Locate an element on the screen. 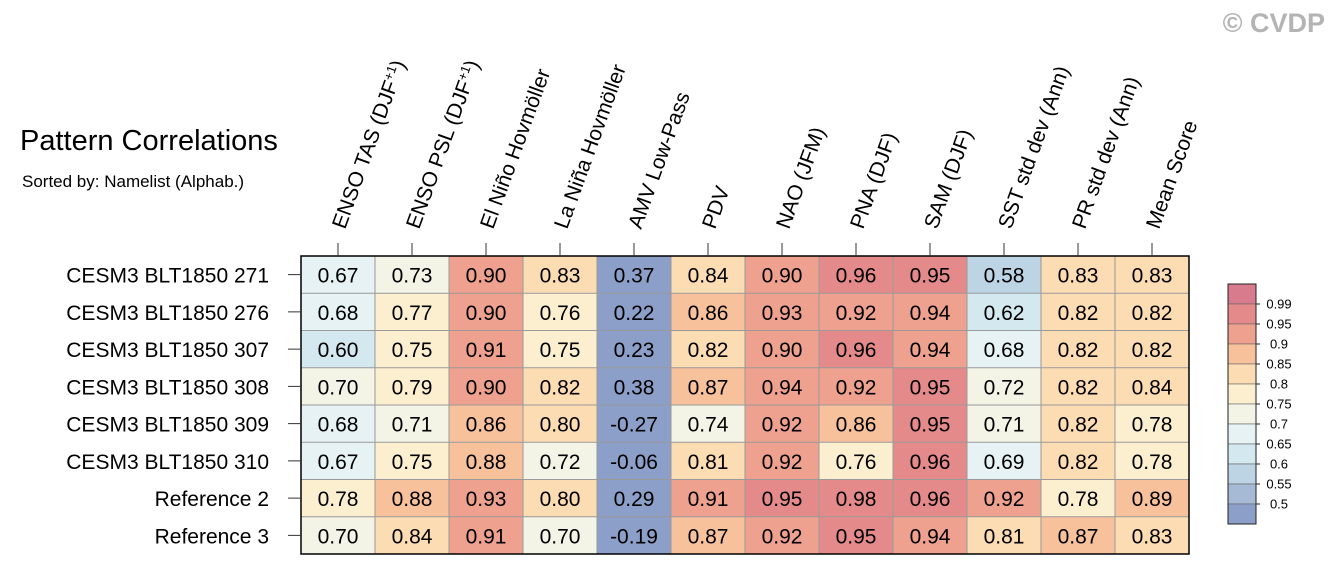 This screenshot has height=576, width=1332. row-label: Reference 3 is located at coordinates (212, 536).